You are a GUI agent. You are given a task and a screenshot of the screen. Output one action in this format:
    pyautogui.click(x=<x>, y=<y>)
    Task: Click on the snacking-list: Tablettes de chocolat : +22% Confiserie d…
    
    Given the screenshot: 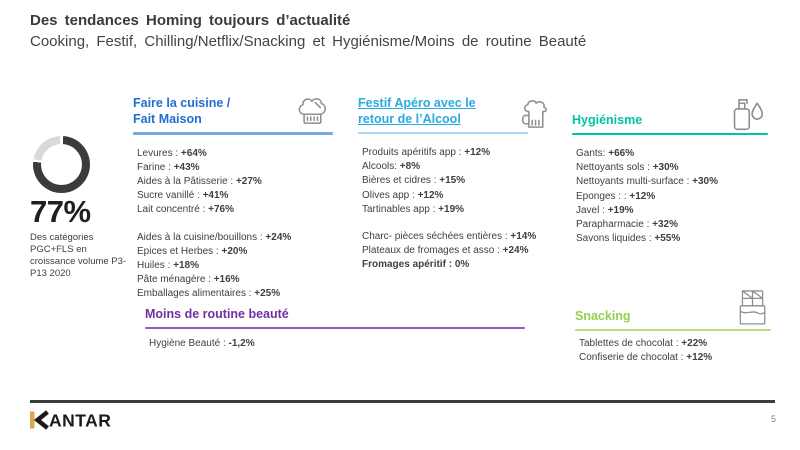 What is the action you would take?
    pyautogui.click(x=673, y=351)
    